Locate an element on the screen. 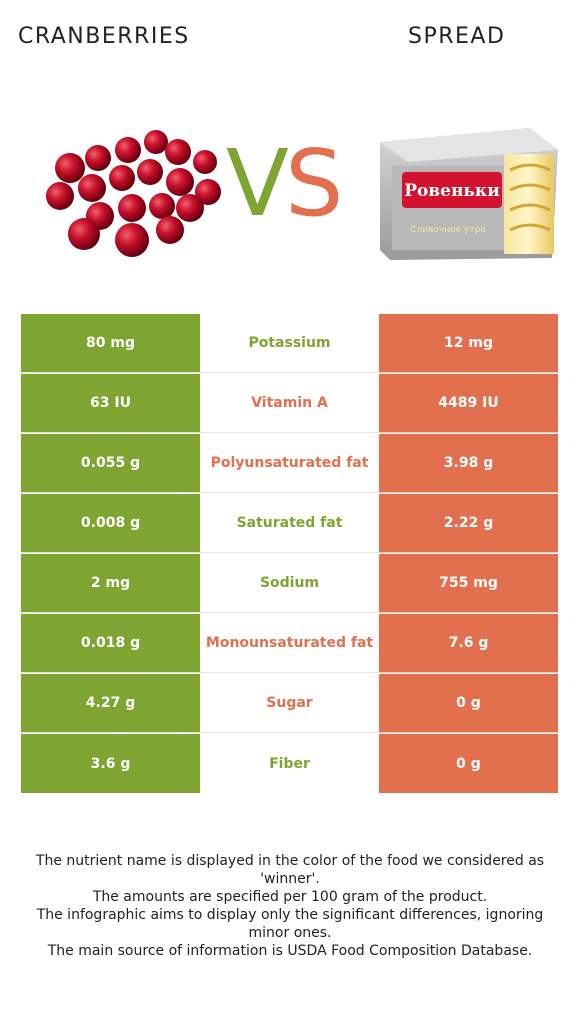 This screenshot has width=580, height=1024. nutrient-name: Fiber is located at coordinates (289, 763).